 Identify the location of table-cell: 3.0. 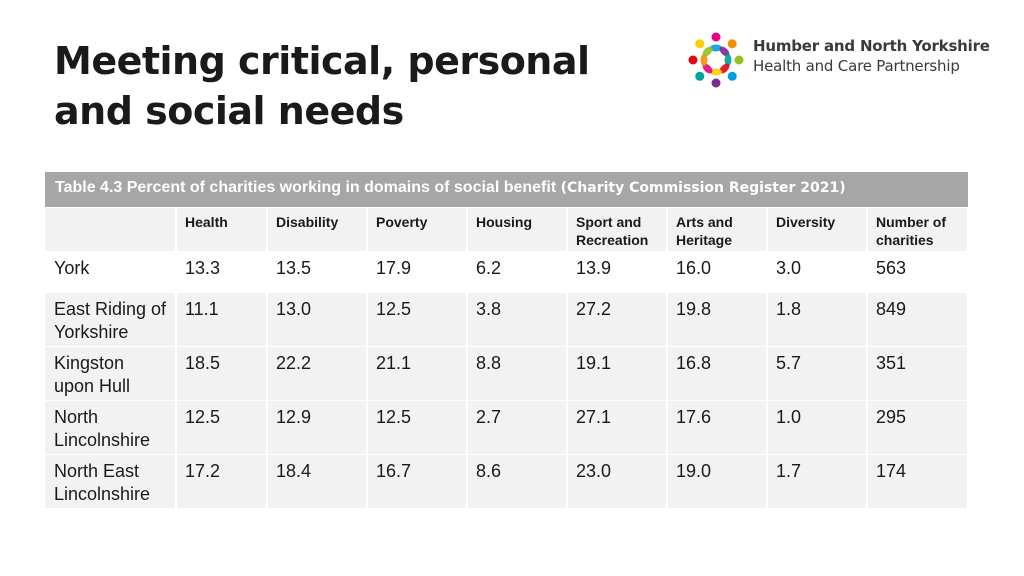
(818, 272).